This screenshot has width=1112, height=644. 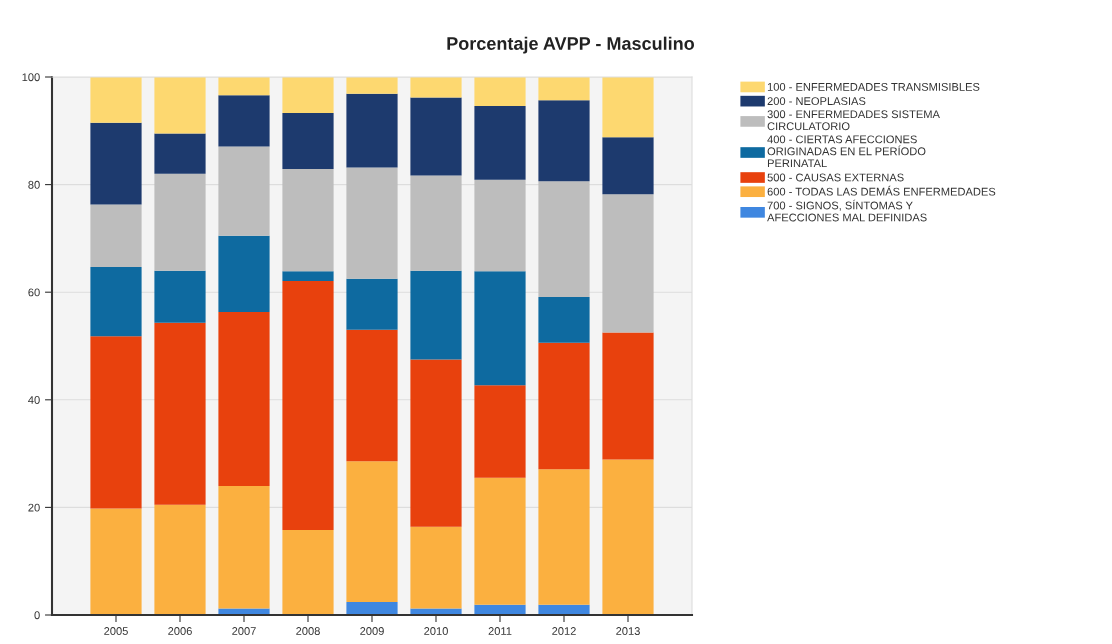 What do you see at coordinates (308, 631) in the screenshot?
I see `x-tick-label: 2008` at bounding box center [308, 631].